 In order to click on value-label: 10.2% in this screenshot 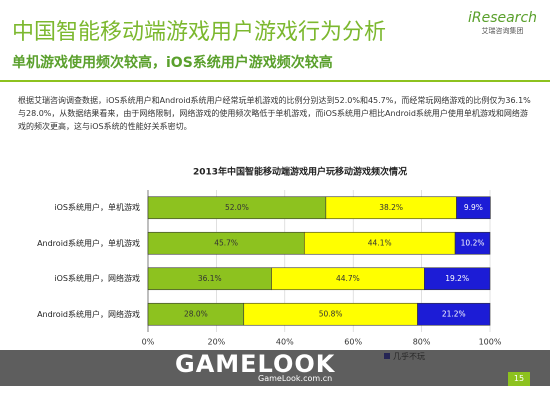, I will do `click(473, 242)`.